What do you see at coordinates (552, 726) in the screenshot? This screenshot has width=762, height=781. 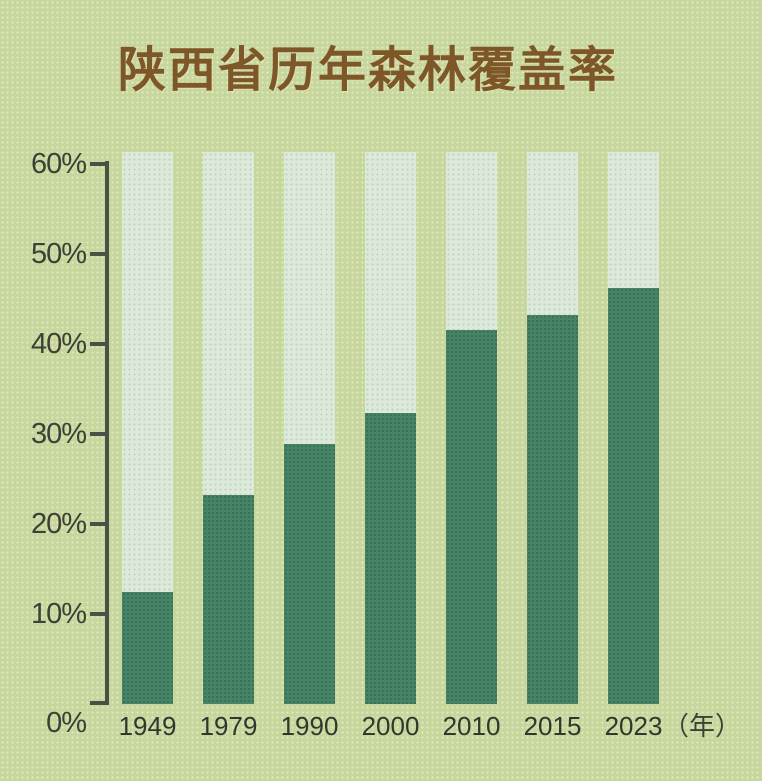 I see `x-label-2015: 2015` at bounding box center [552, 726].